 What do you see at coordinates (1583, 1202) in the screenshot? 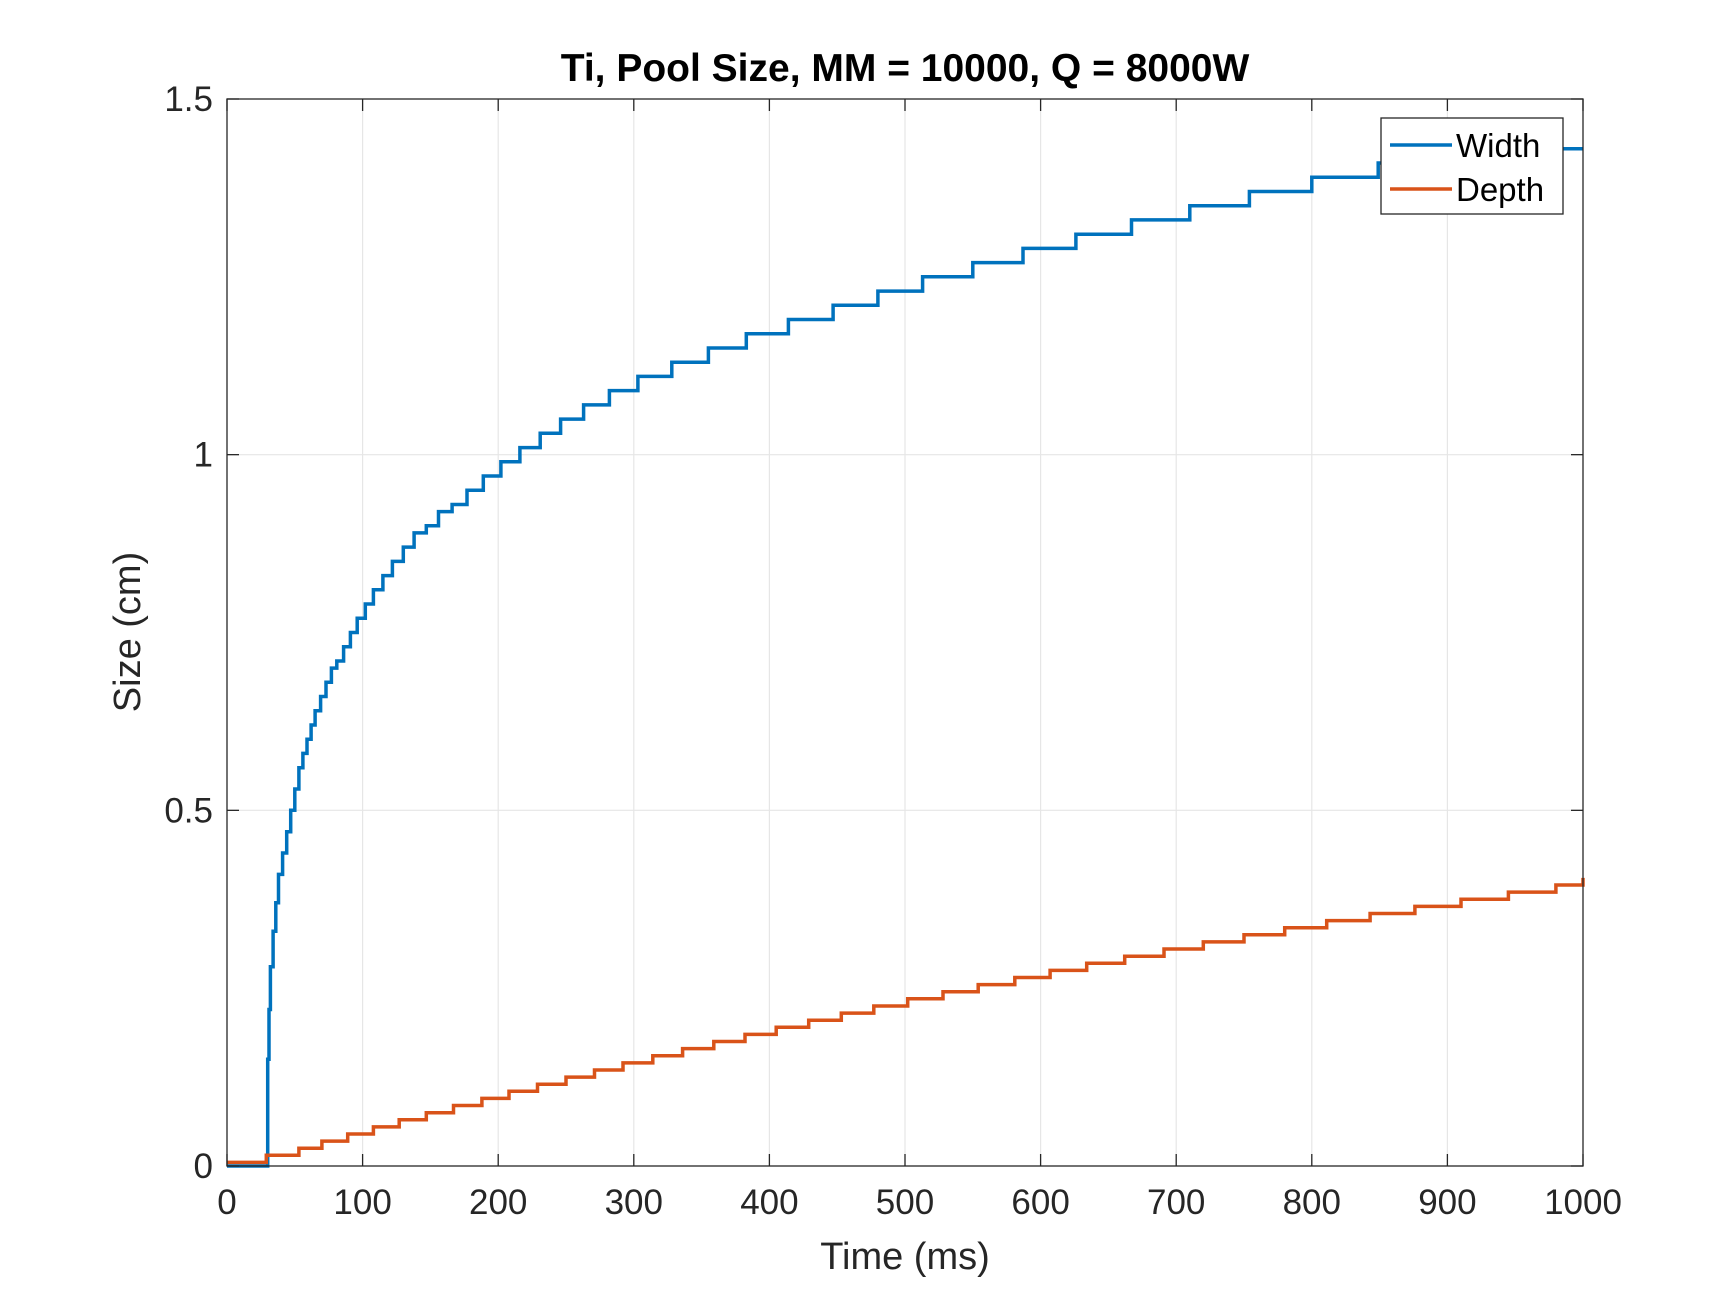
I see `x-tick-label: 1000` at bounding box center [1583, 1202].